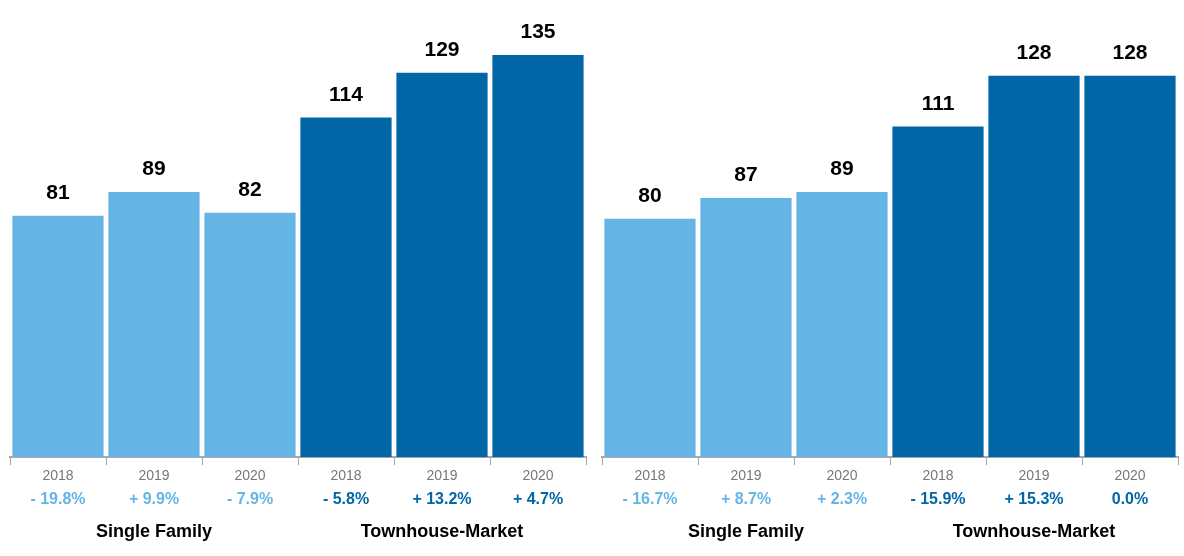 The image size is (1184, 556). What do you see at coordinates (650, 498) in the screenshot?
I see `text: - 16.7%` at bounding box center [650, 498].